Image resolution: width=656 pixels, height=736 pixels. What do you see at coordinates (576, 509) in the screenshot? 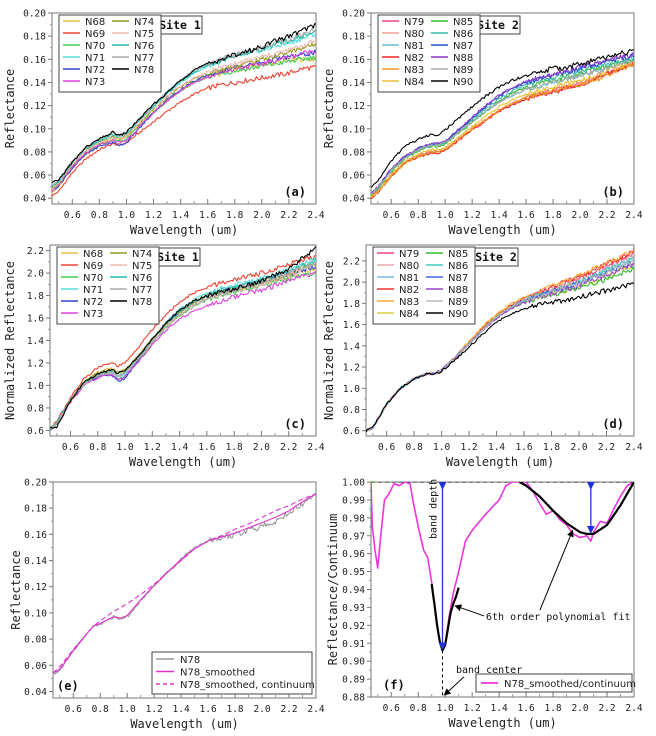
I see `series-line-6th-order-polynomial-fit-band-2-` at bounding box center [576, 509].